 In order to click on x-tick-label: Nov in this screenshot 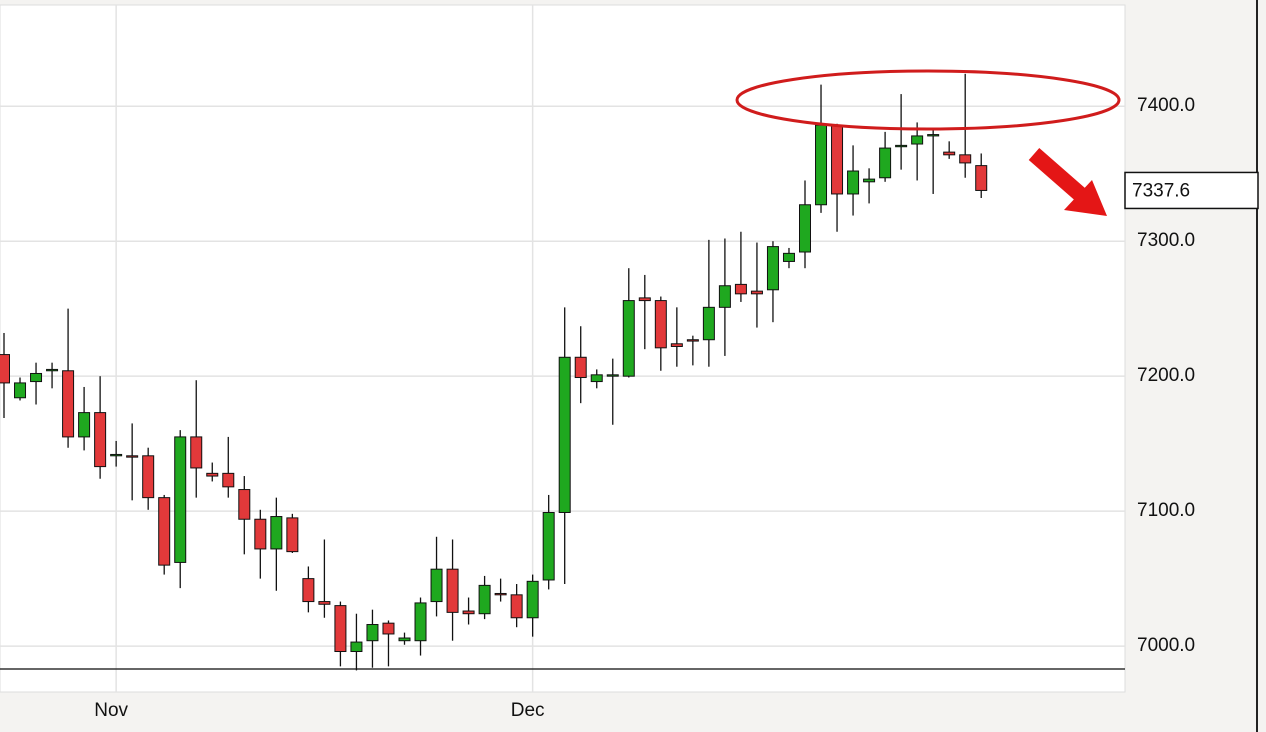, I will do `click(111, 710)`.